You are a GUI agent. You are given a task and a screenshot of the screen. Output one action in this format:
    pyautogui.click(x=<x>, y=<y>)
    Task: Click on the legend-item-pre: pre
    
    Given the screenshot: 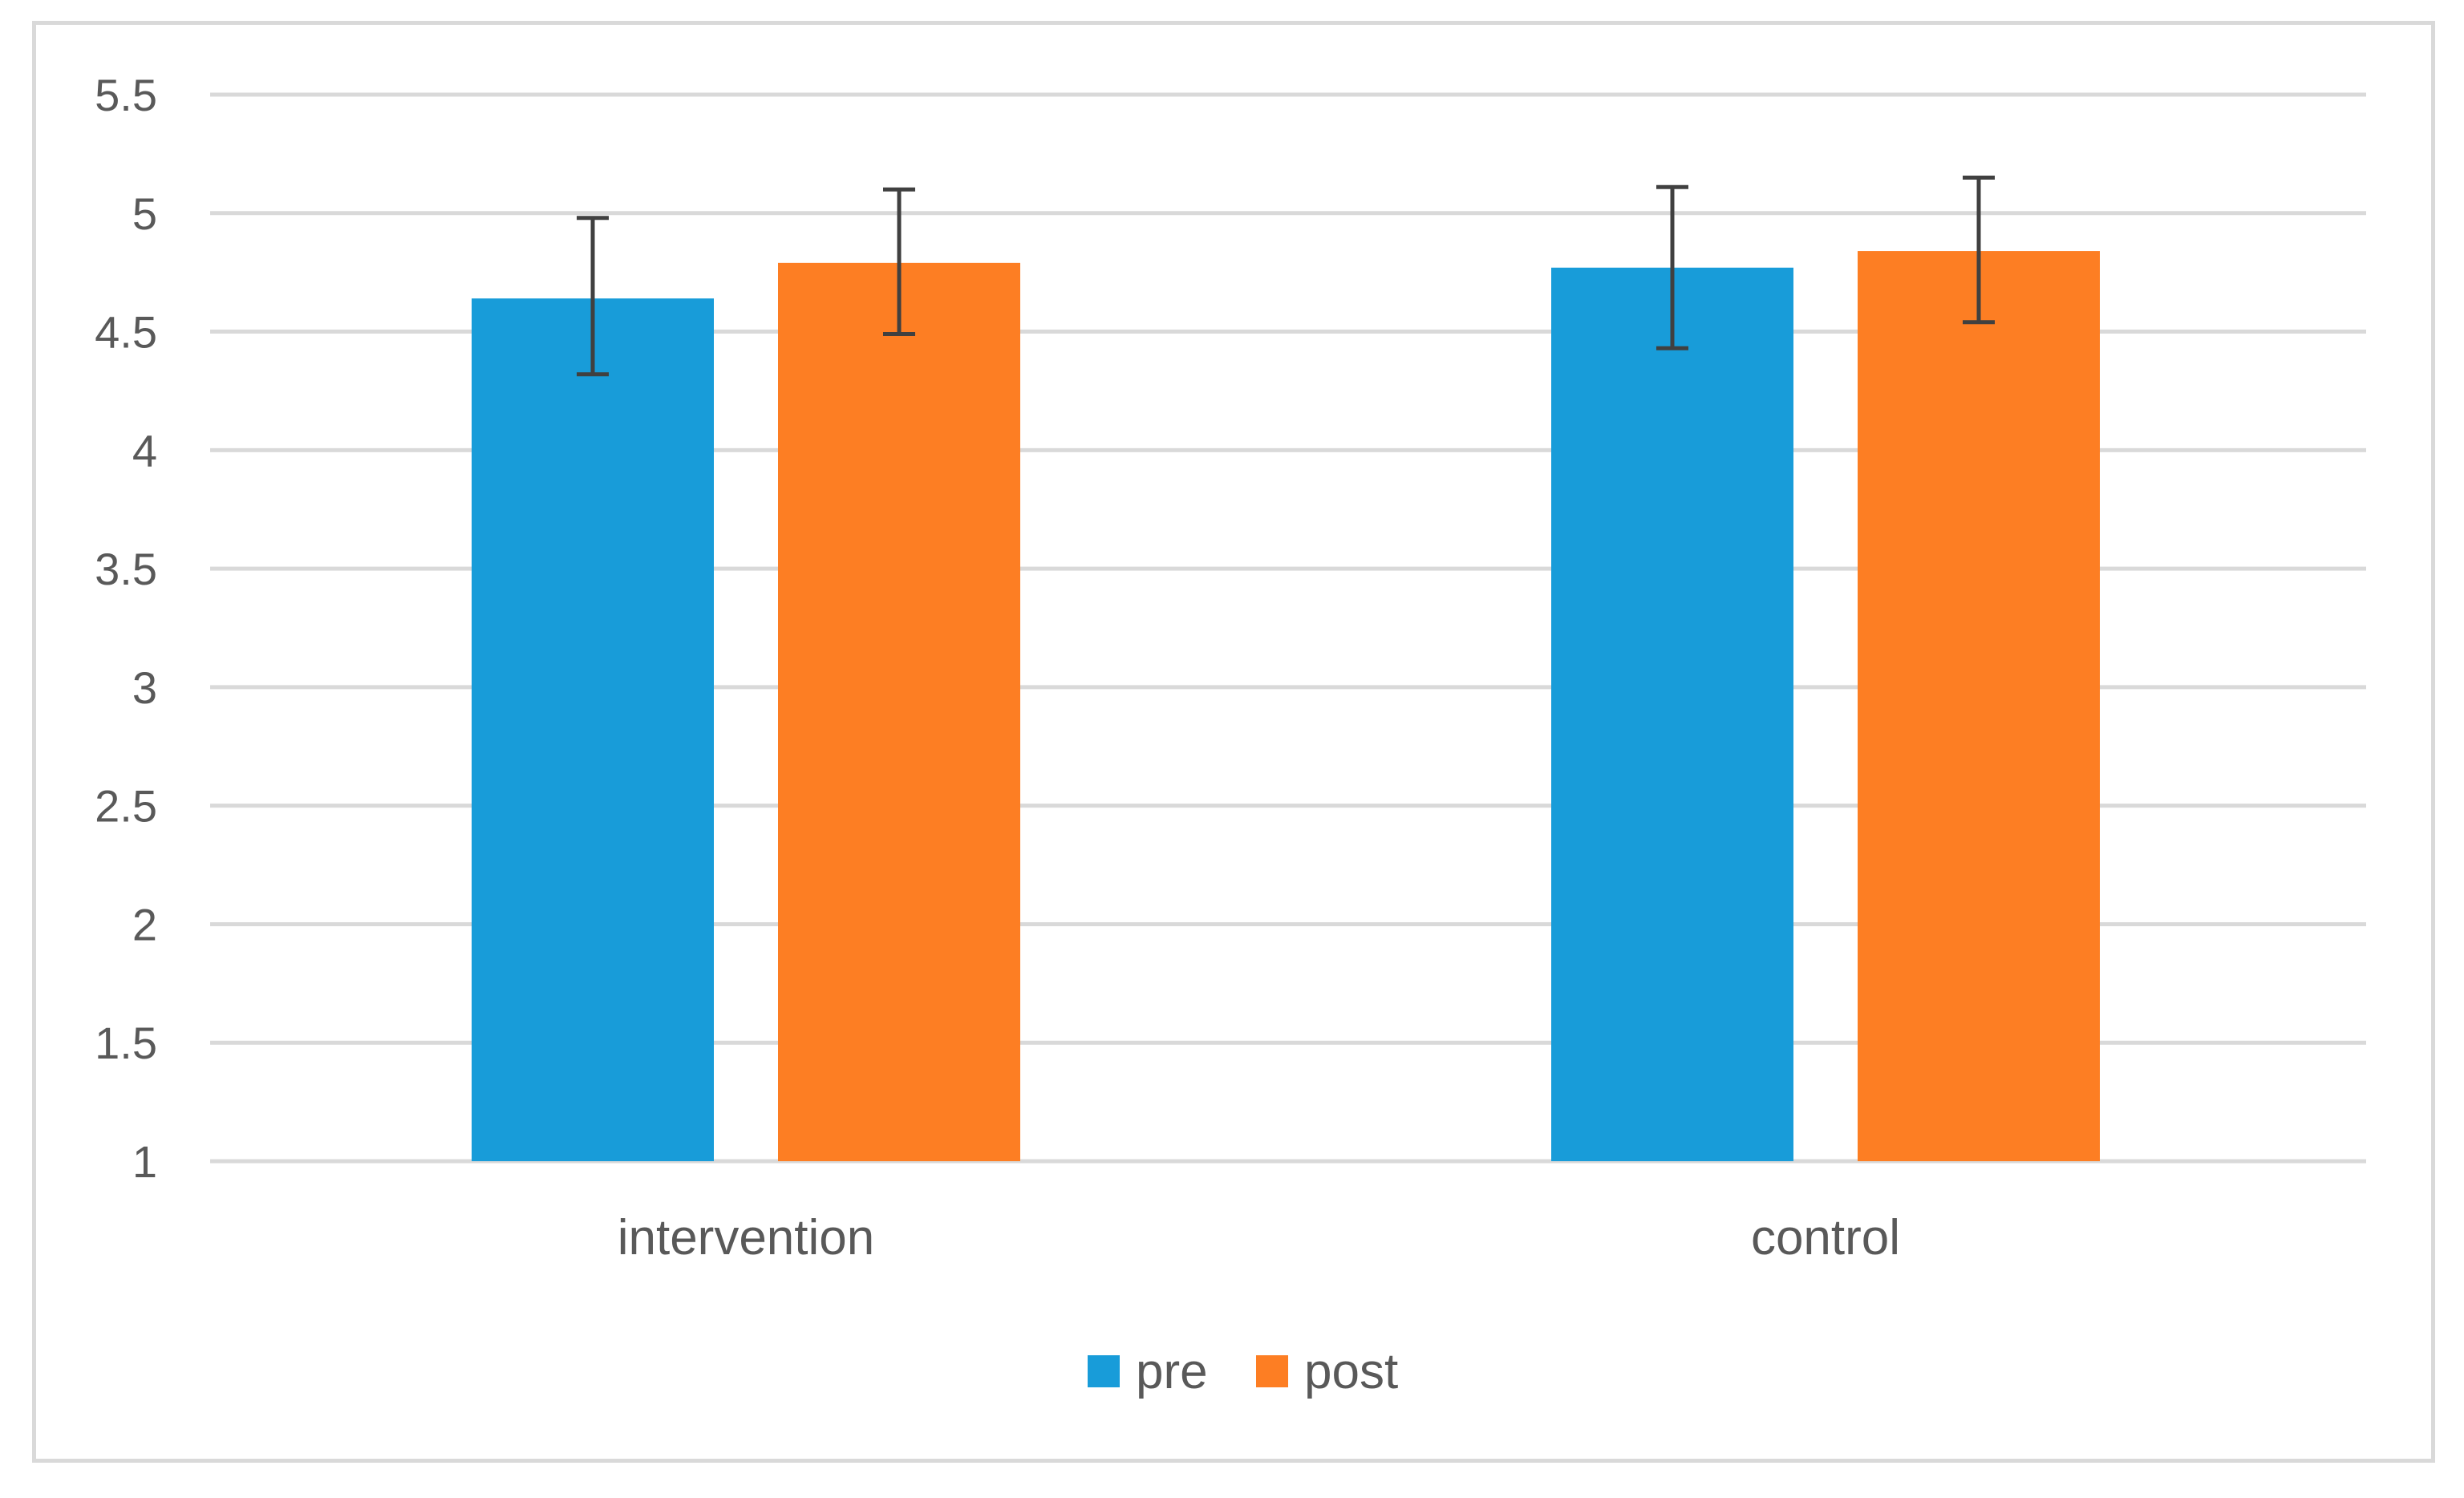 What is the action you would take?
    pyautogui.click(x=1148, y=1371)
    